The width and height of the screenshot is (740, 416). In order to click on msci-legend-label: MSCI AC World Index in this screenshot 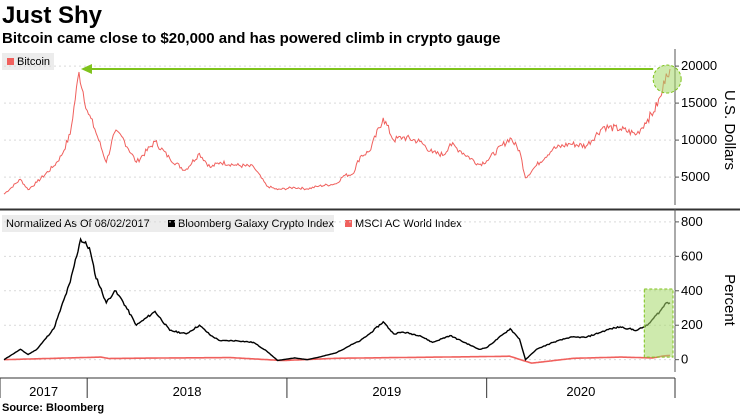, I will do `click(408, 224)`.